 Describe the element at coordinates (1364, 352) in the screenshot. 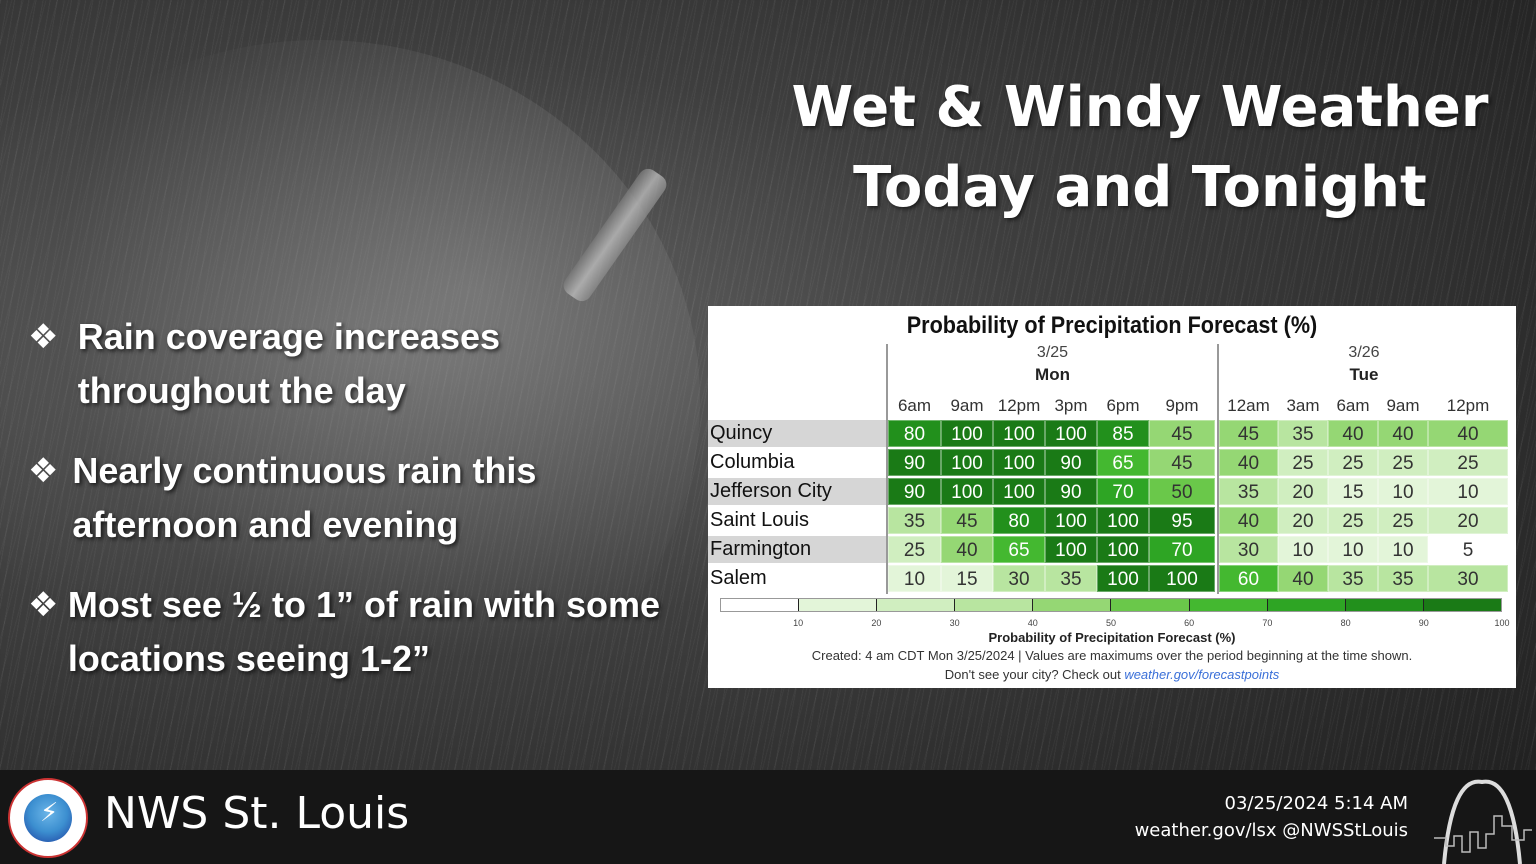

I see `day-date: 3/26` at that location.